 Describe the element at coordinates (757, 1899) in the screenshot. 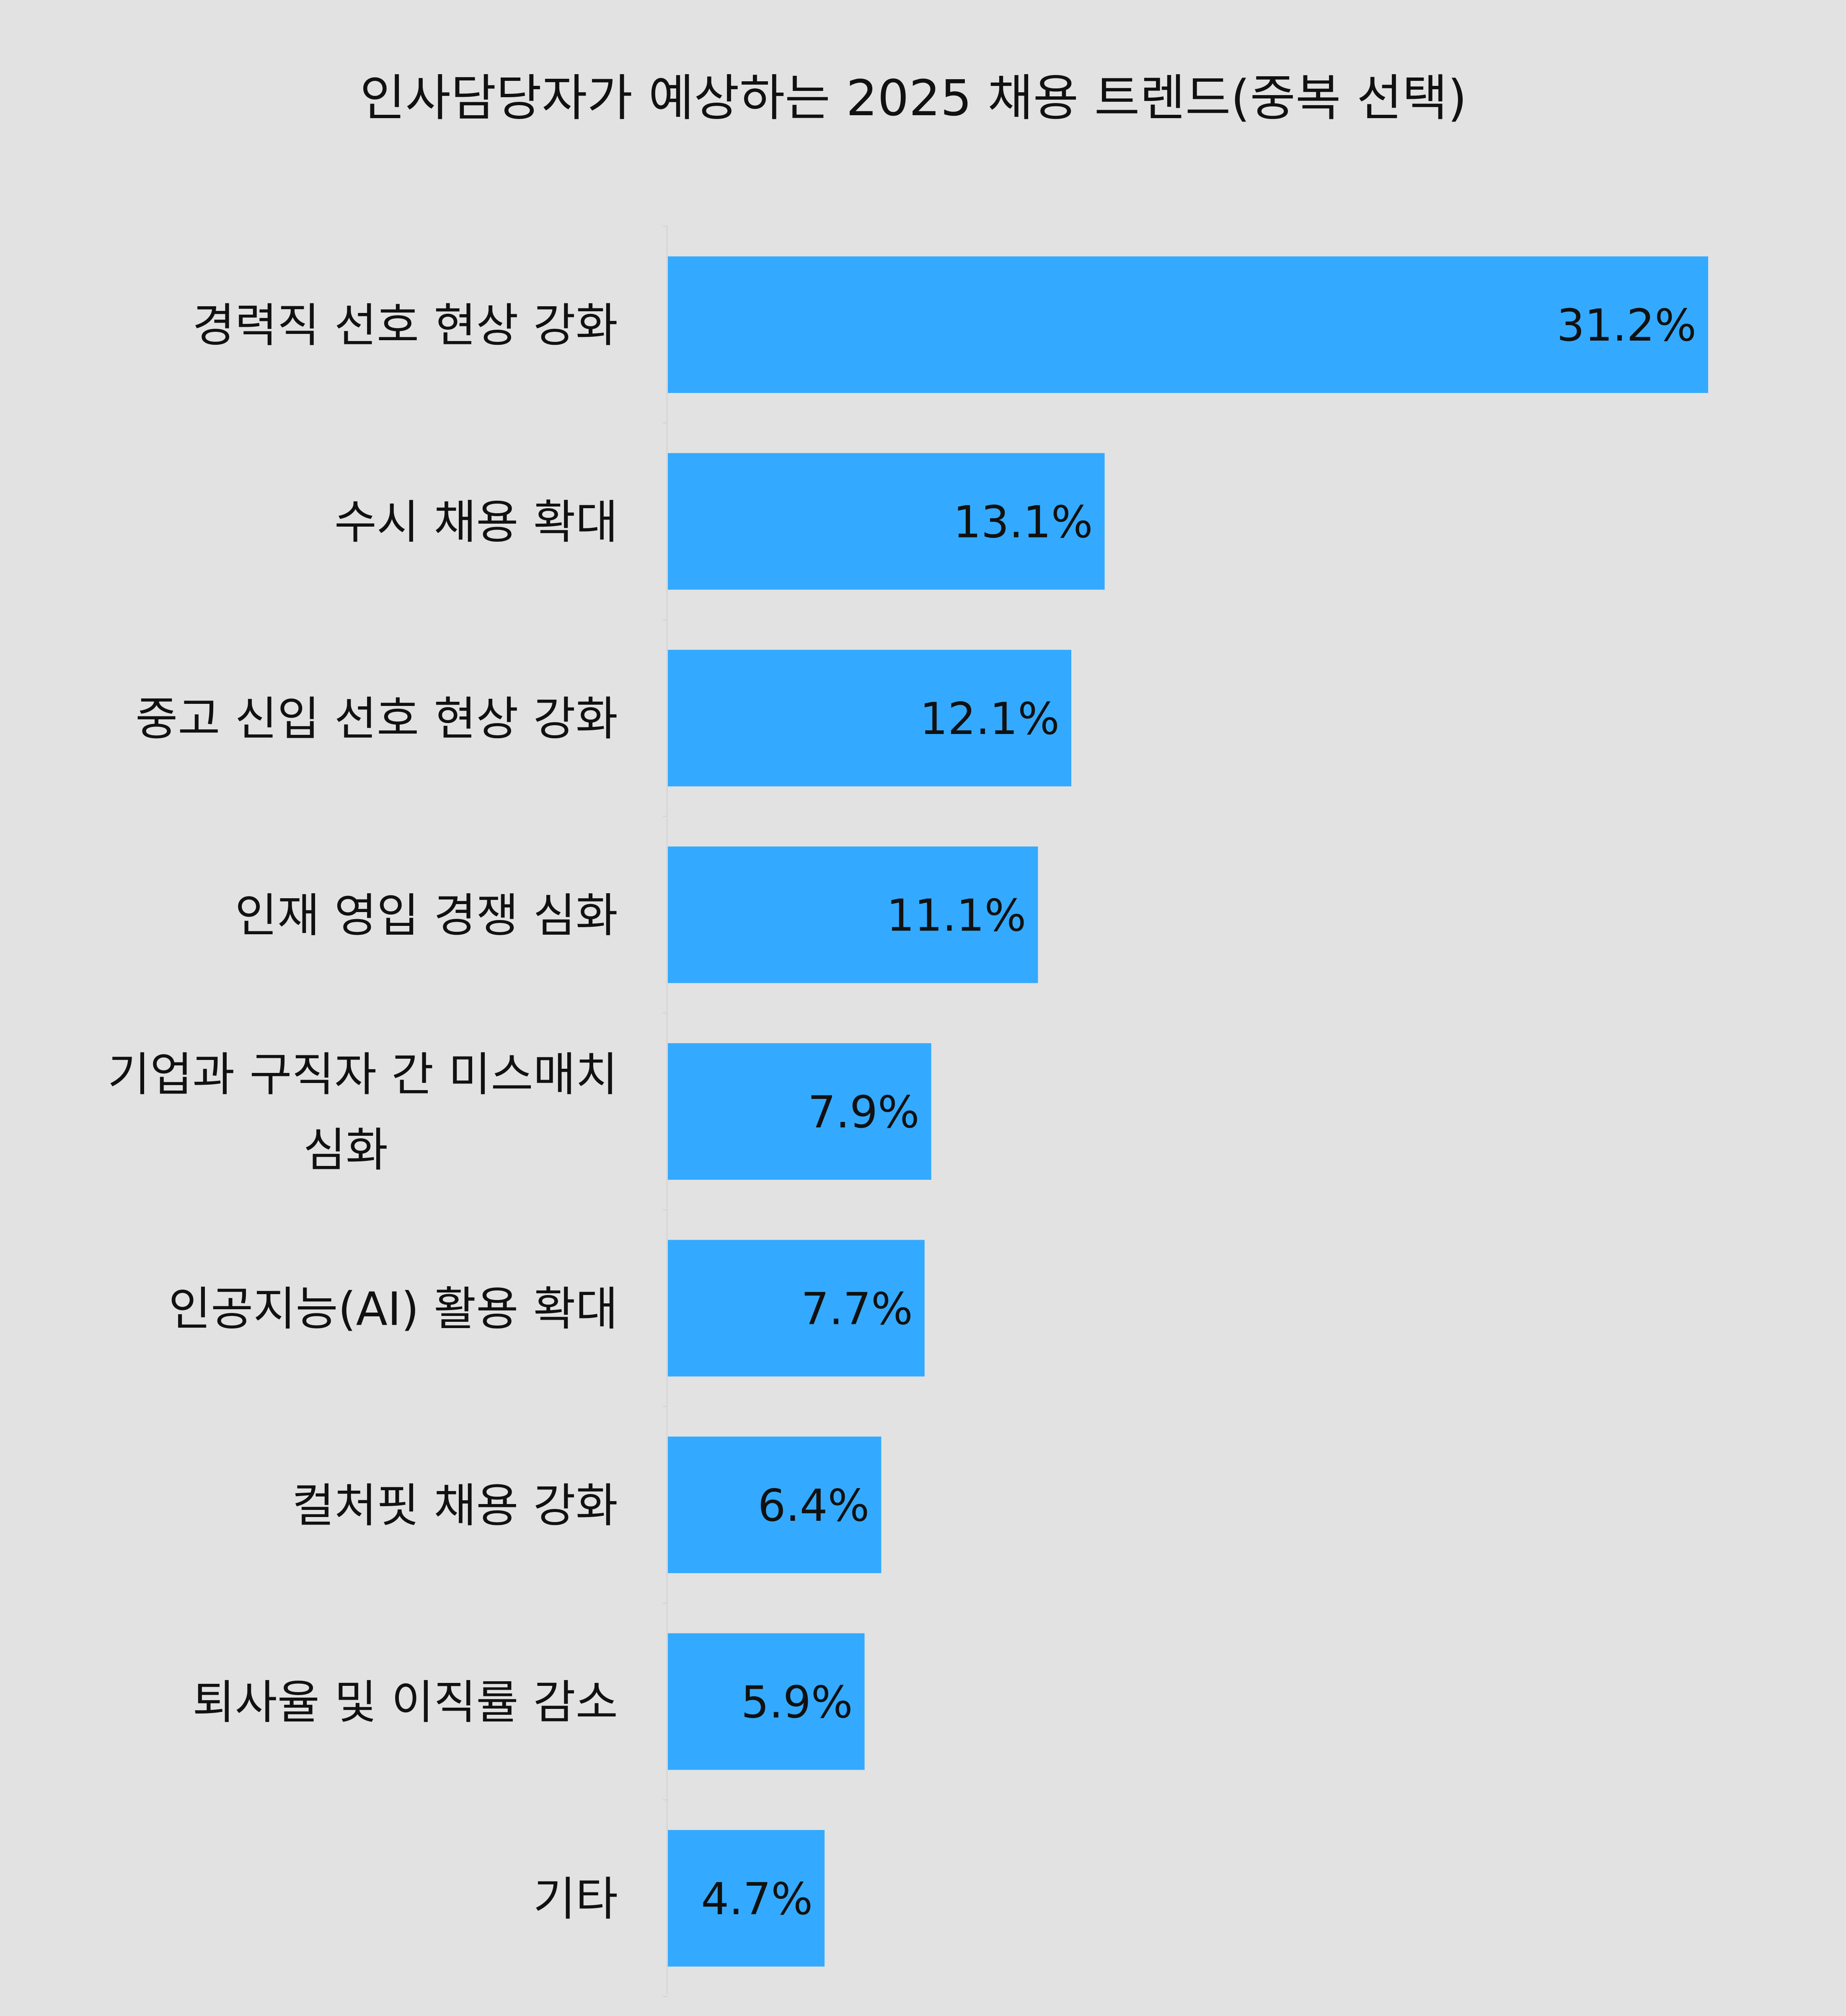

I see `value-label: 4.7%` at that location.